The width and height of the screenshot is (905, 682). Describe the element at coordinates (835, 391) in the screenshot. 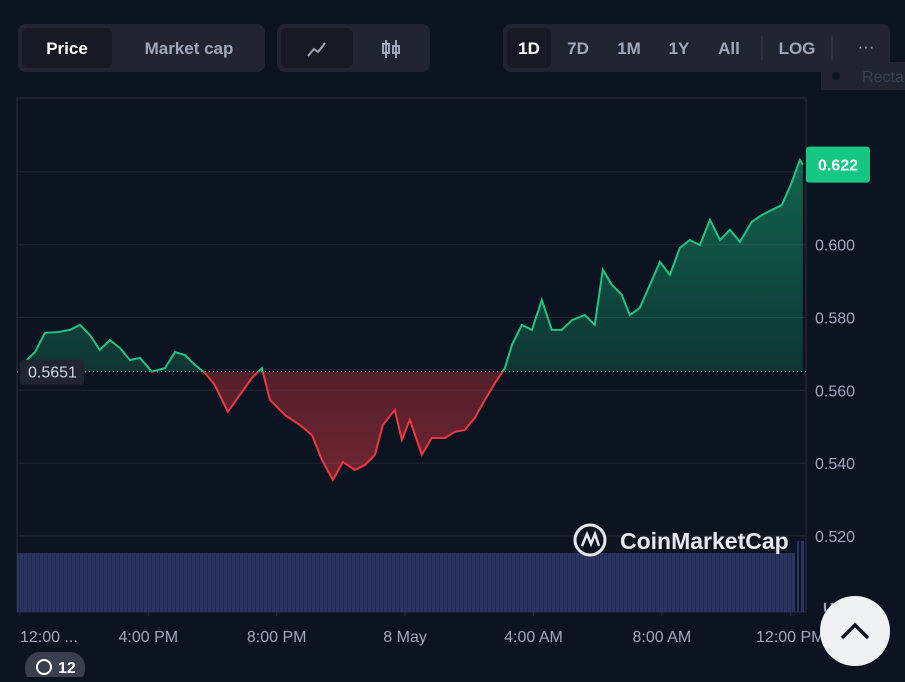

I see `y-tick-label: 0.560` at that location.